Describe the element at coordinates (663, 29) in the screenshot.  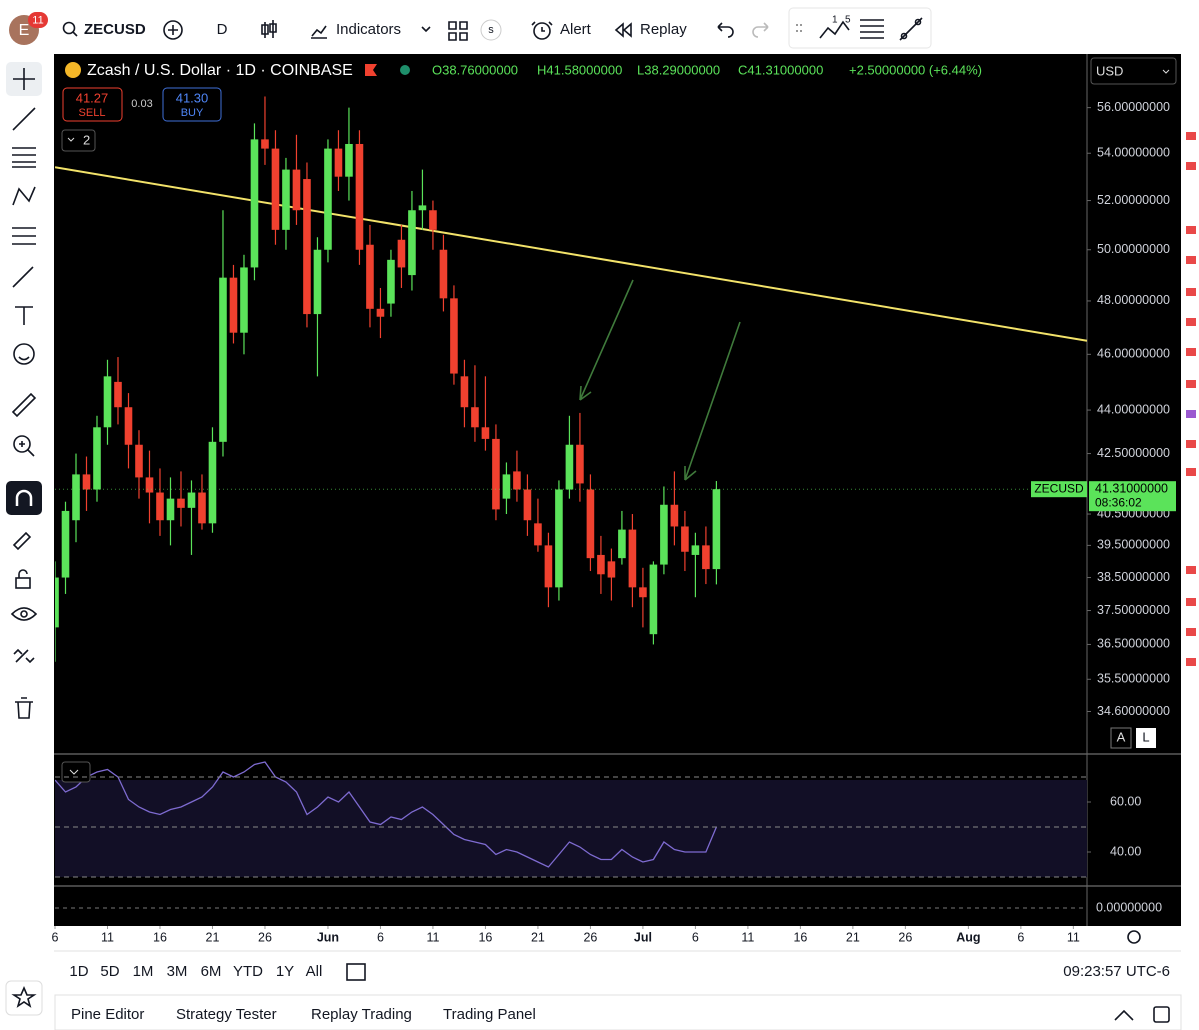
I see `replay-button: Replay` at that location.